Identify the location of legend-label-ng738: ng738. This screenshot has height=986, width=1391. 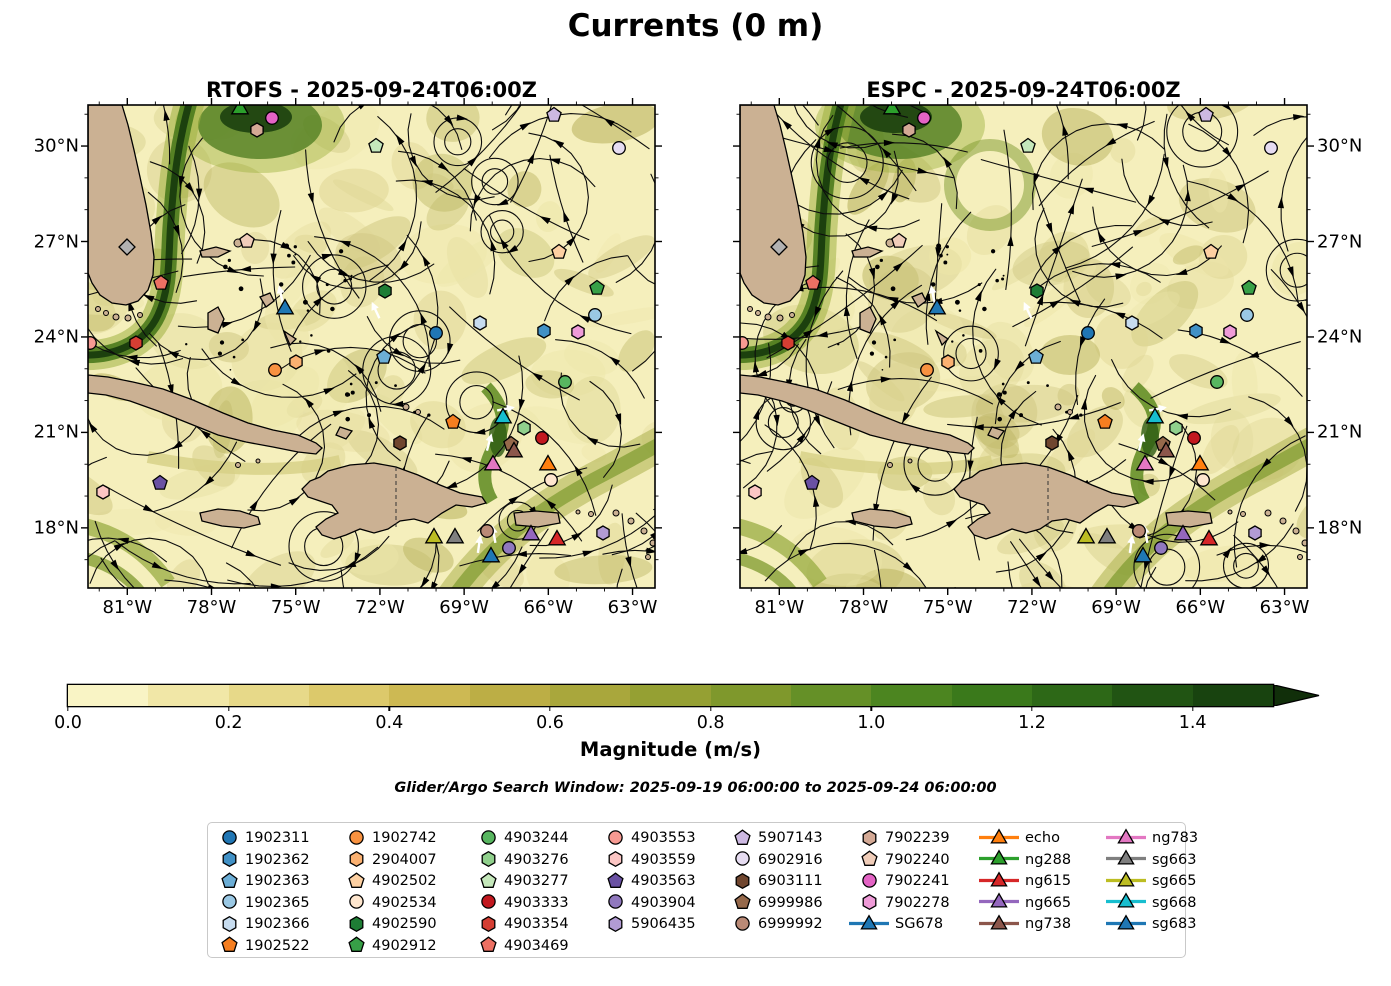
(1048, 924).